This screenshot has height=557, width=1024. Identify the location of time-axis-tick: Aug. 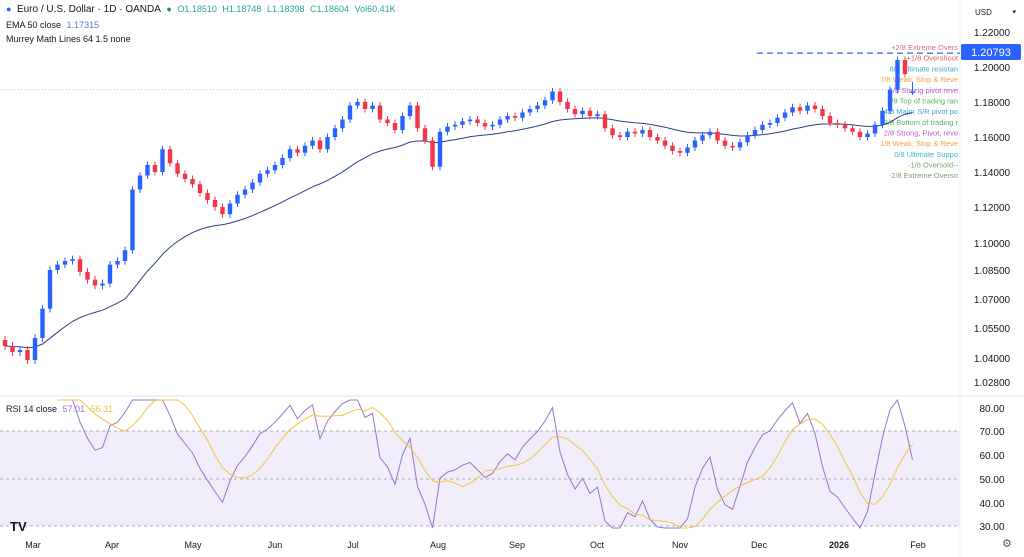
(438, 545).